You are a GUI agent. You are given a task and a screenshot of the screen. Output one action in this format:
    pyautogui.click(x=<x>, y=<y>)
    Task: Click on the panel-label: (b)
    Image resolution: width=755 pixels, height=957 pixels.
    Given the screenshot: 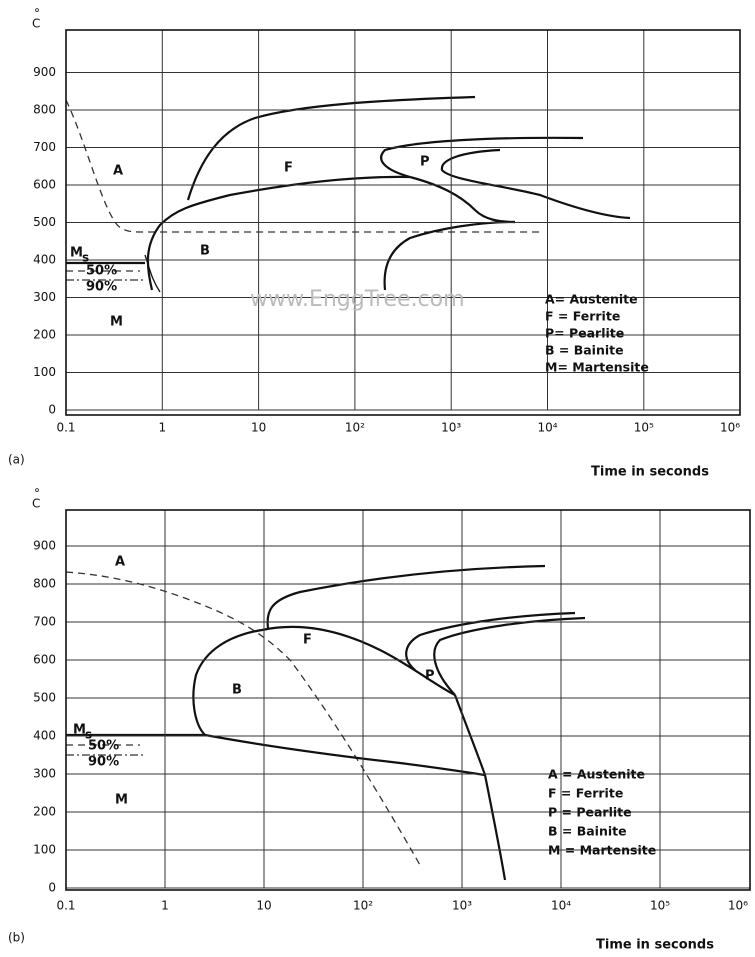 What is the action you would take?
    pyautogui.click(x=16, y=938)
    